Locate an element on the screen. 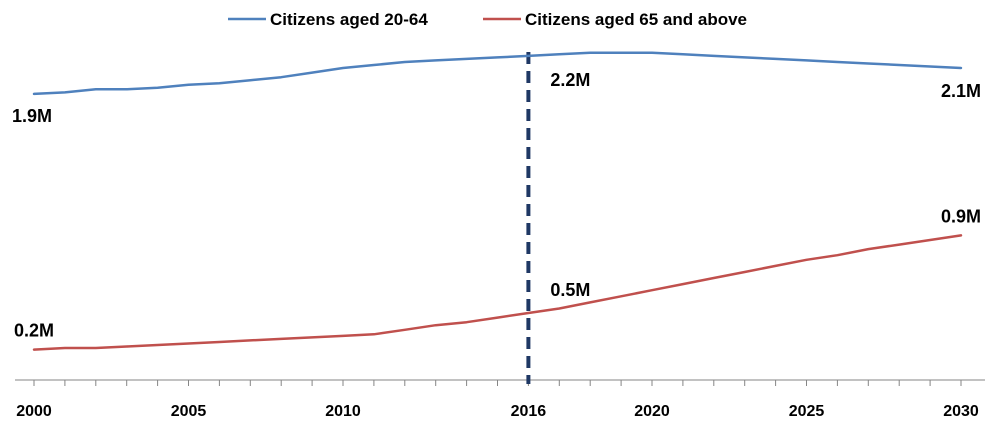 The image size is (990, 426). x-axis: 2000 2005 2010 2016 2020 2025 2030 is located at coordinates (500, 399).